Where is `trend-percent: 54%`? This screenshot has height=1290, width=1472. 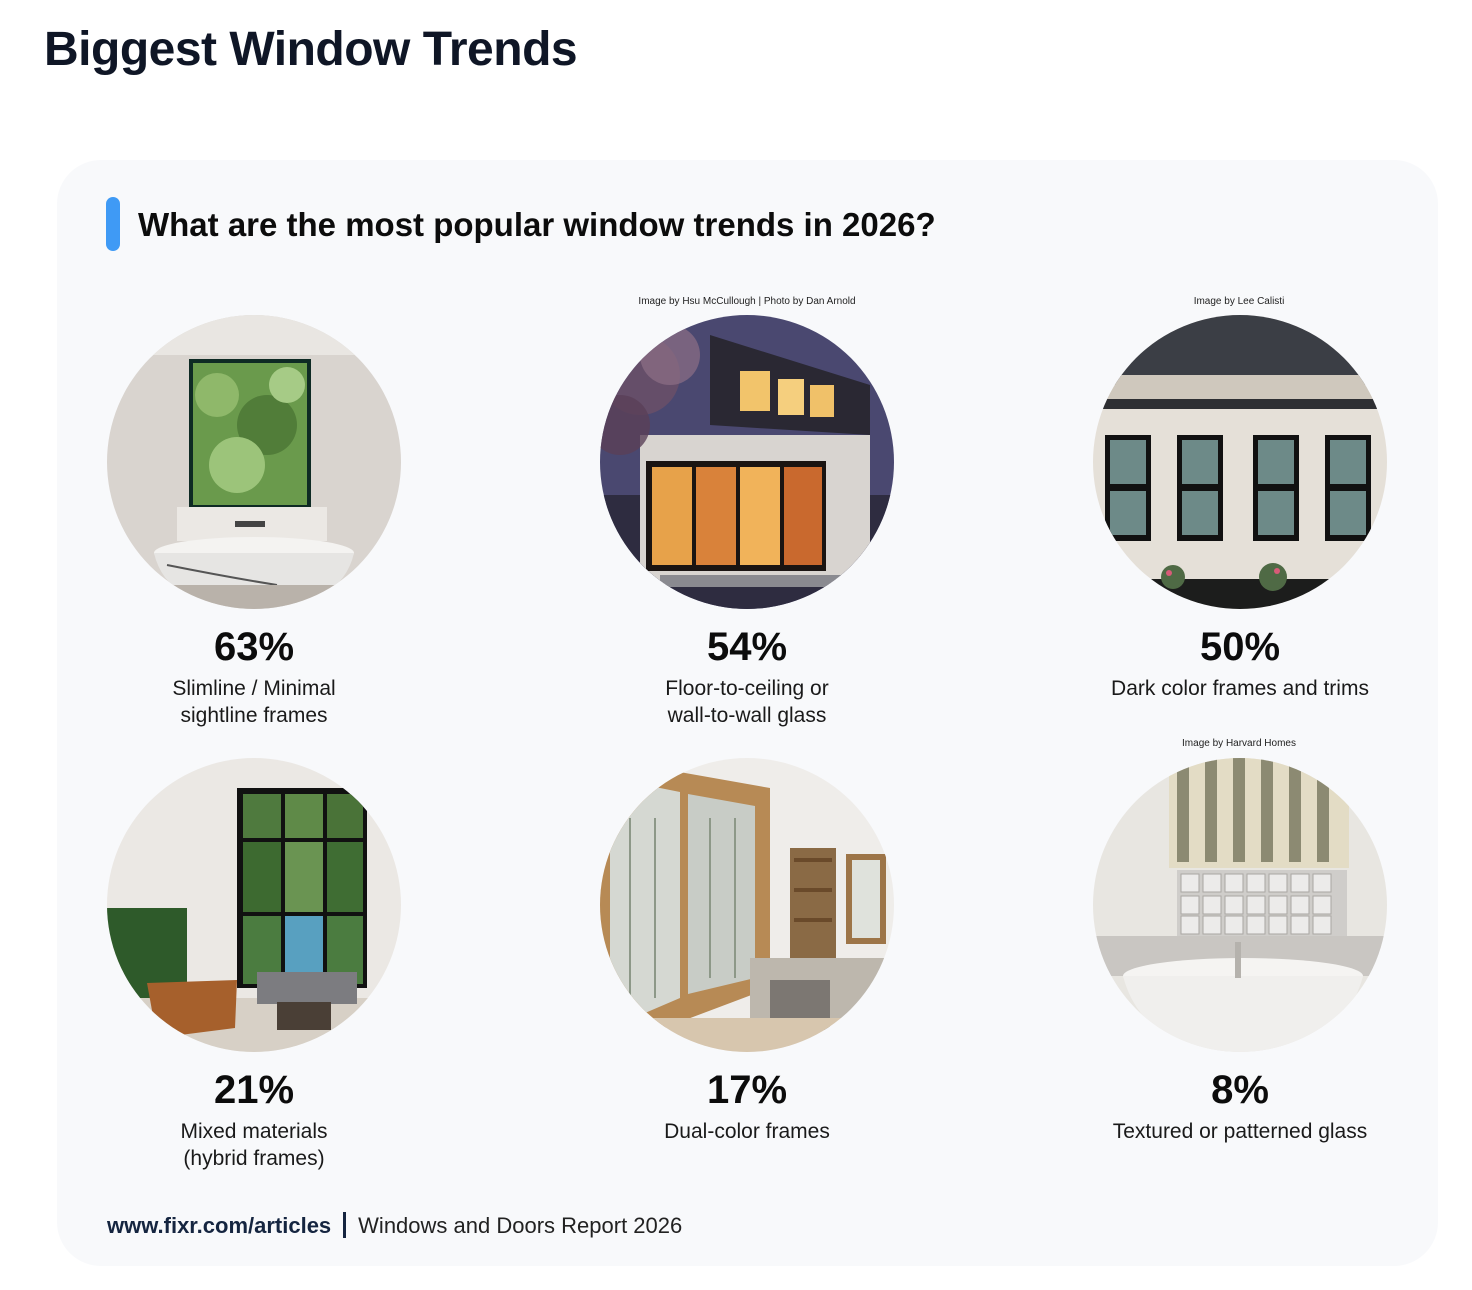 trend-percent: 54% is located at coordinates (747, 647).